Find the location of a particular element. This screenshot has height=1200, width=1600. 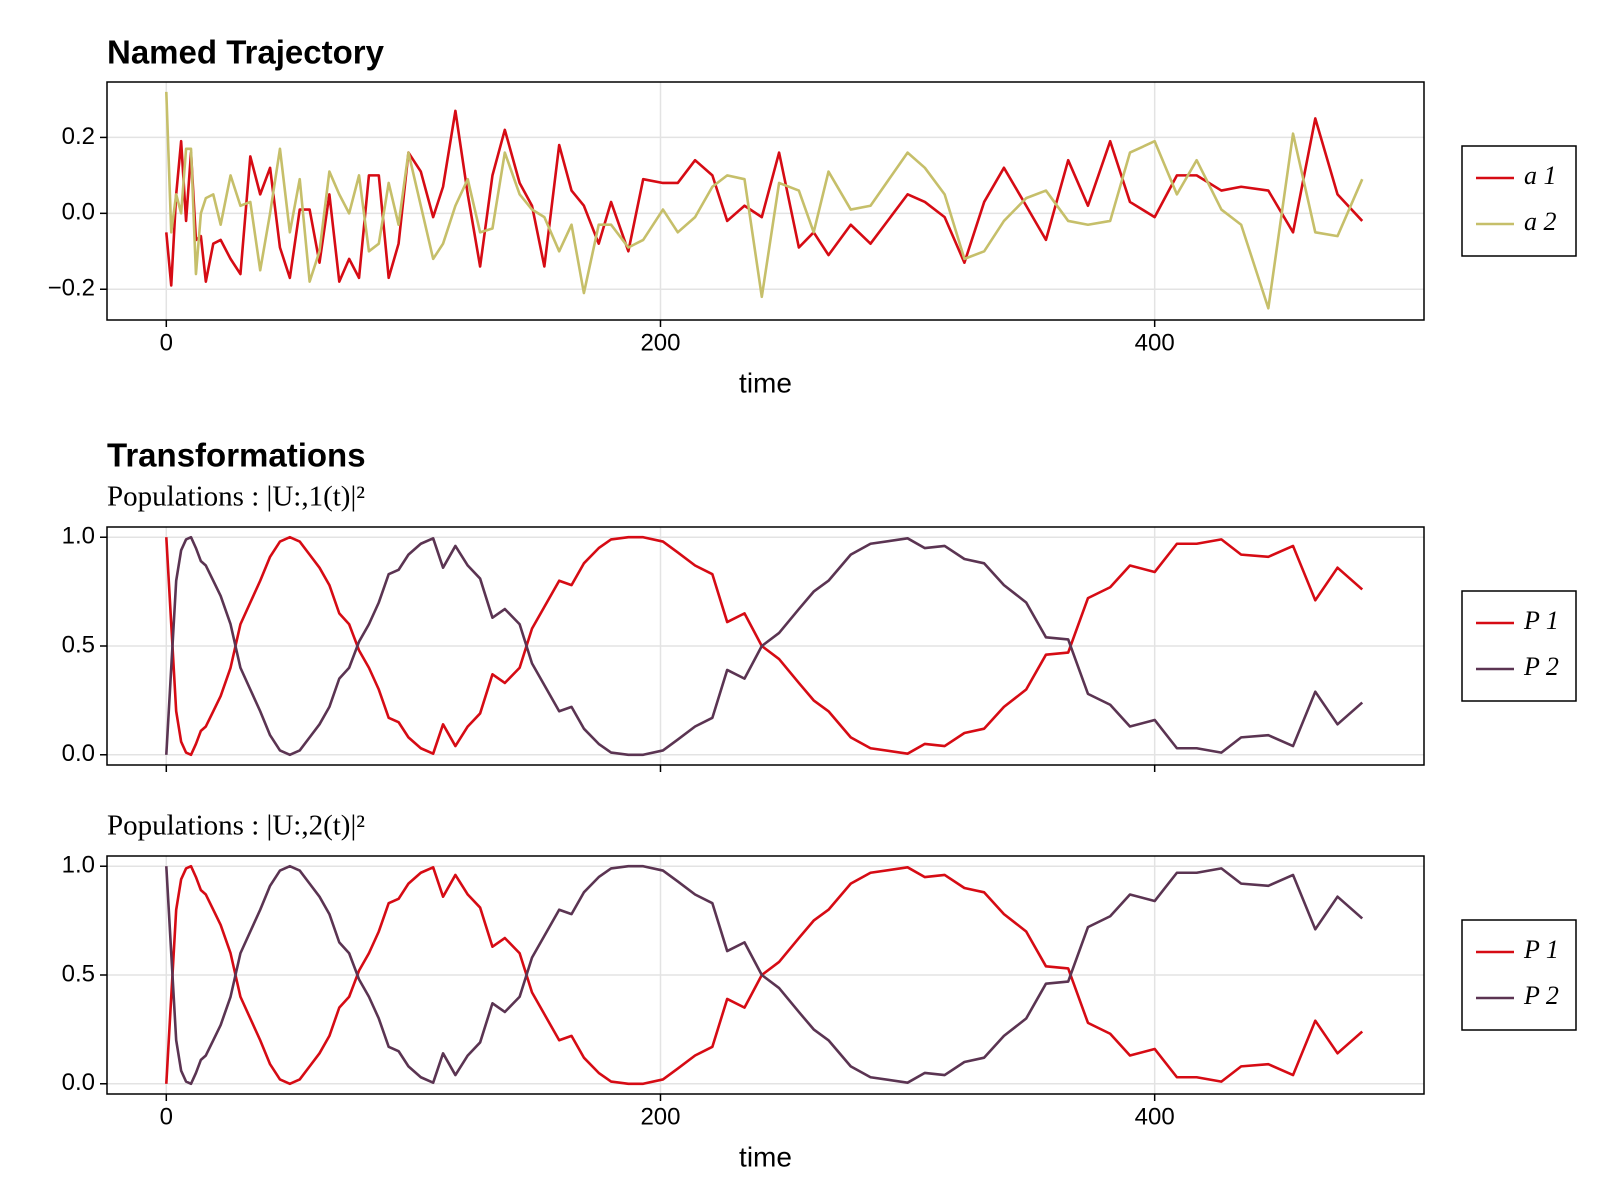

chart-title: Named Trajectory is located at coordinates (246, 52).